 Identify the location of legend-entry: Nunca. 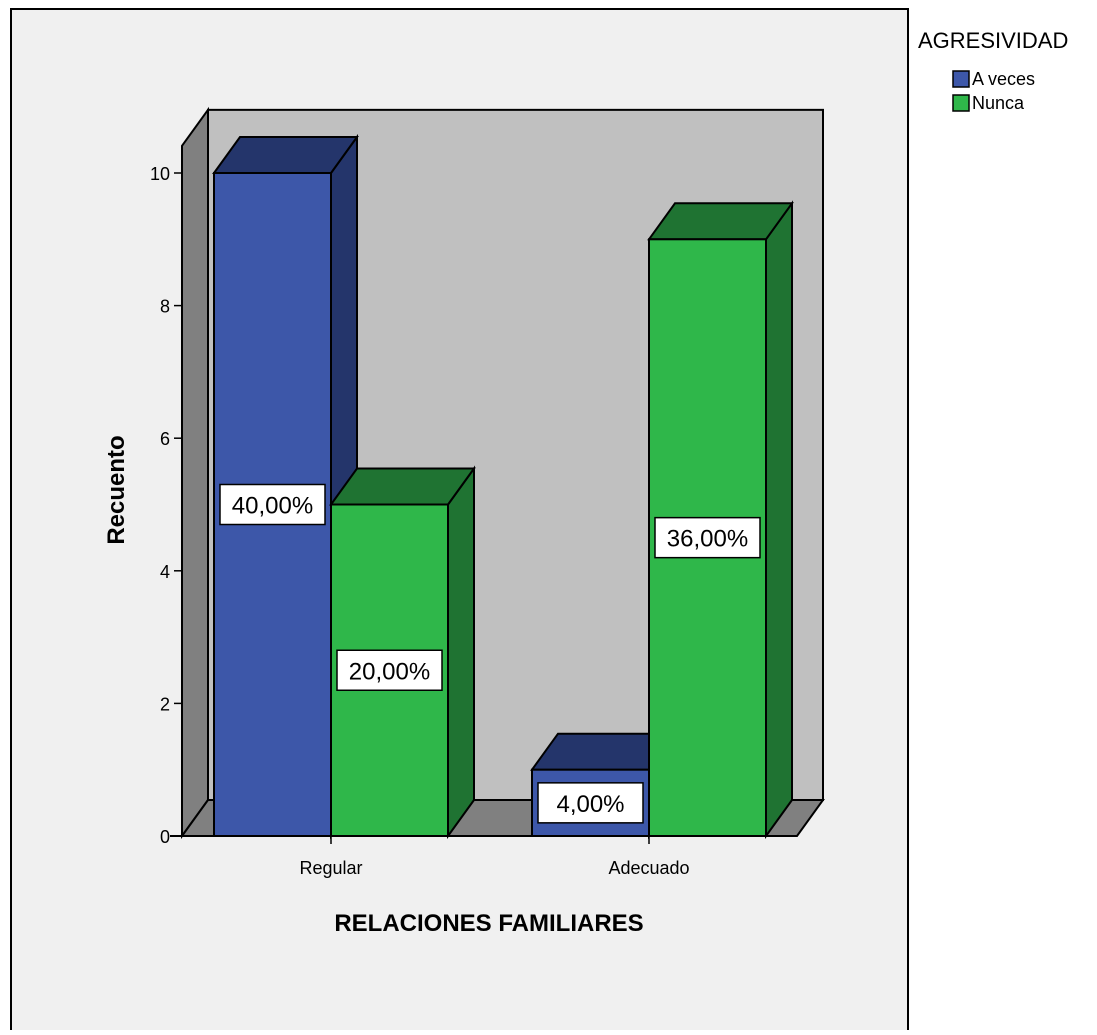
(998, 103).